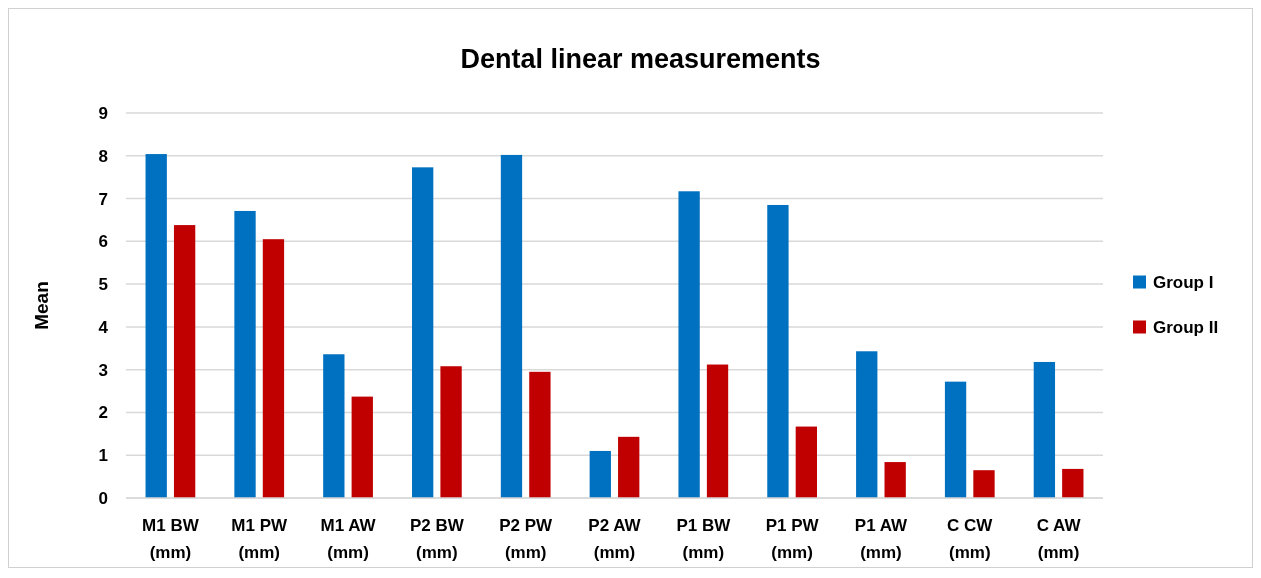 The width and height of the screenshot is (1261, 578). I want to click on chart-title: Dental linear measurements, so click(640, 59).